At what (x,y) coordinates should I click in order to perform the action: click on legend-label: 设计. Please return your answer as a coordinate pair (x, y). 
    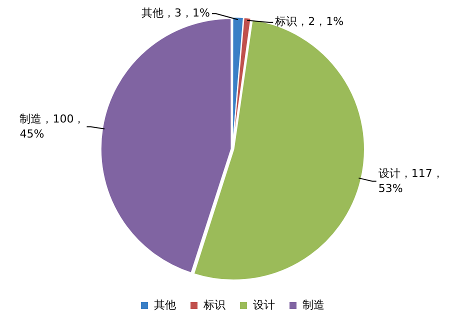
    Looking at the image, I should click on (264, 305).